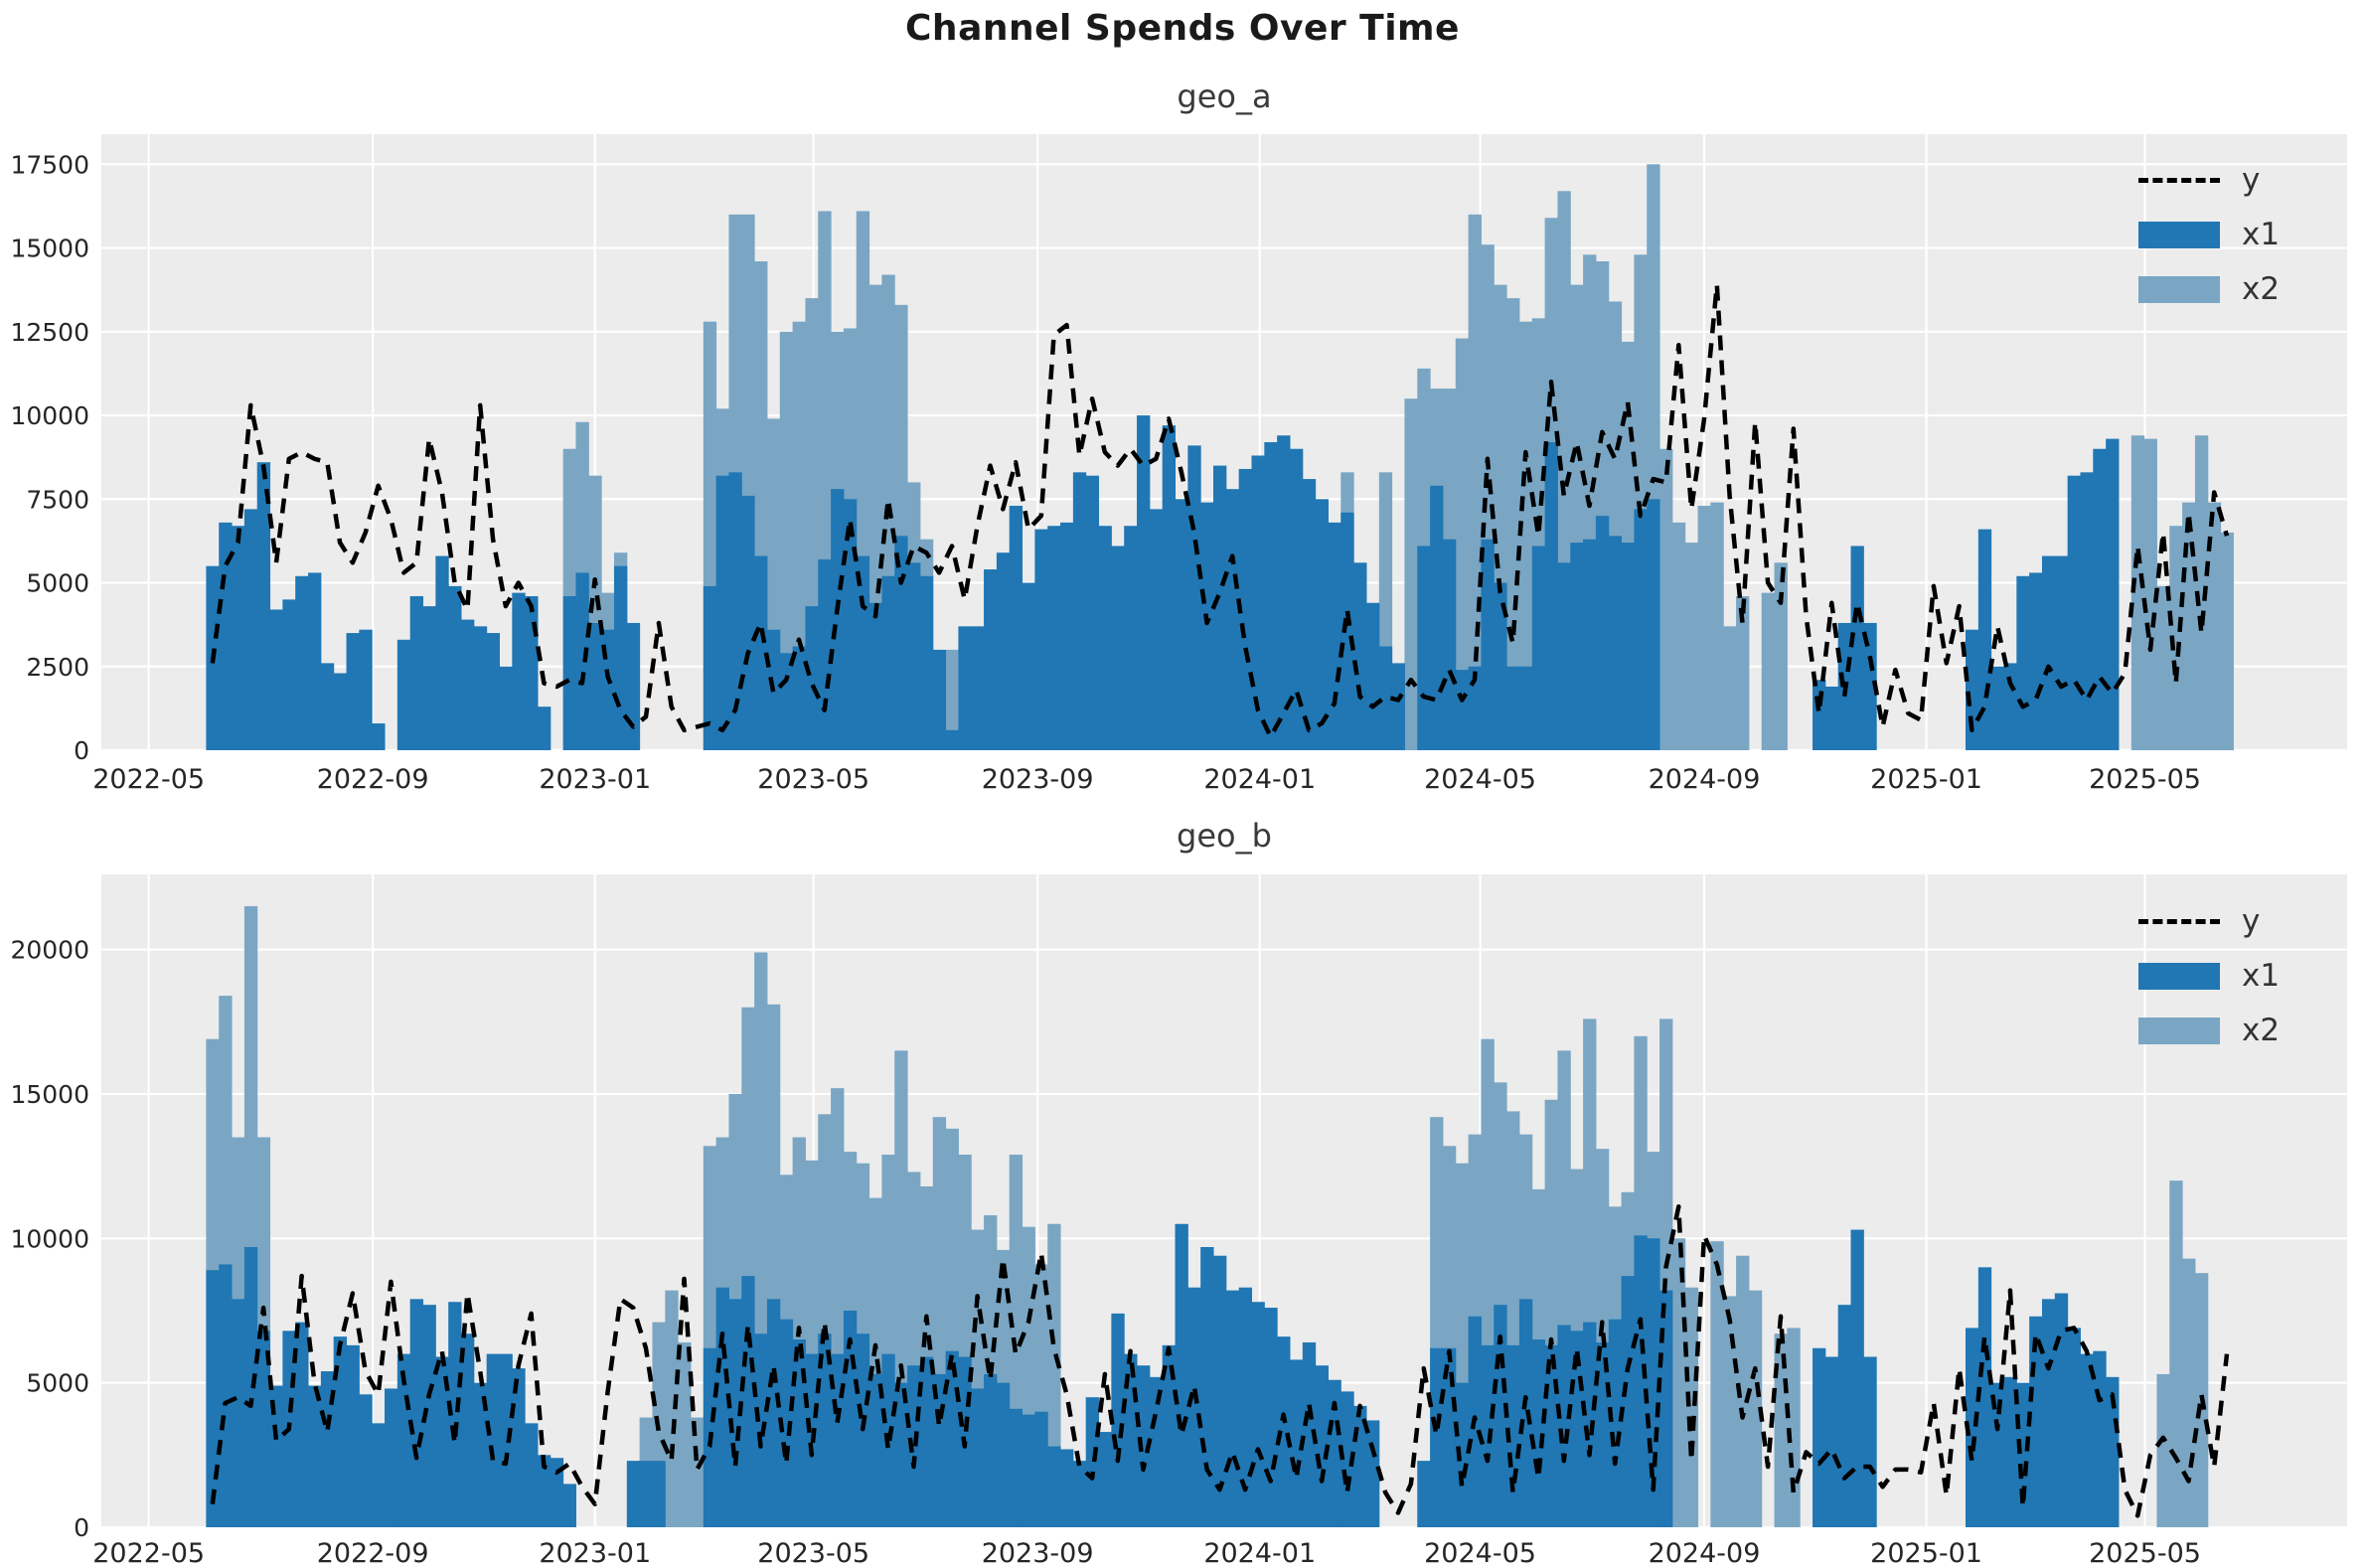 The image size is (2365, 1568). Describe the element at coordinates (58, 668) in the screenshot. I see `svg-text: 2500` at that location.